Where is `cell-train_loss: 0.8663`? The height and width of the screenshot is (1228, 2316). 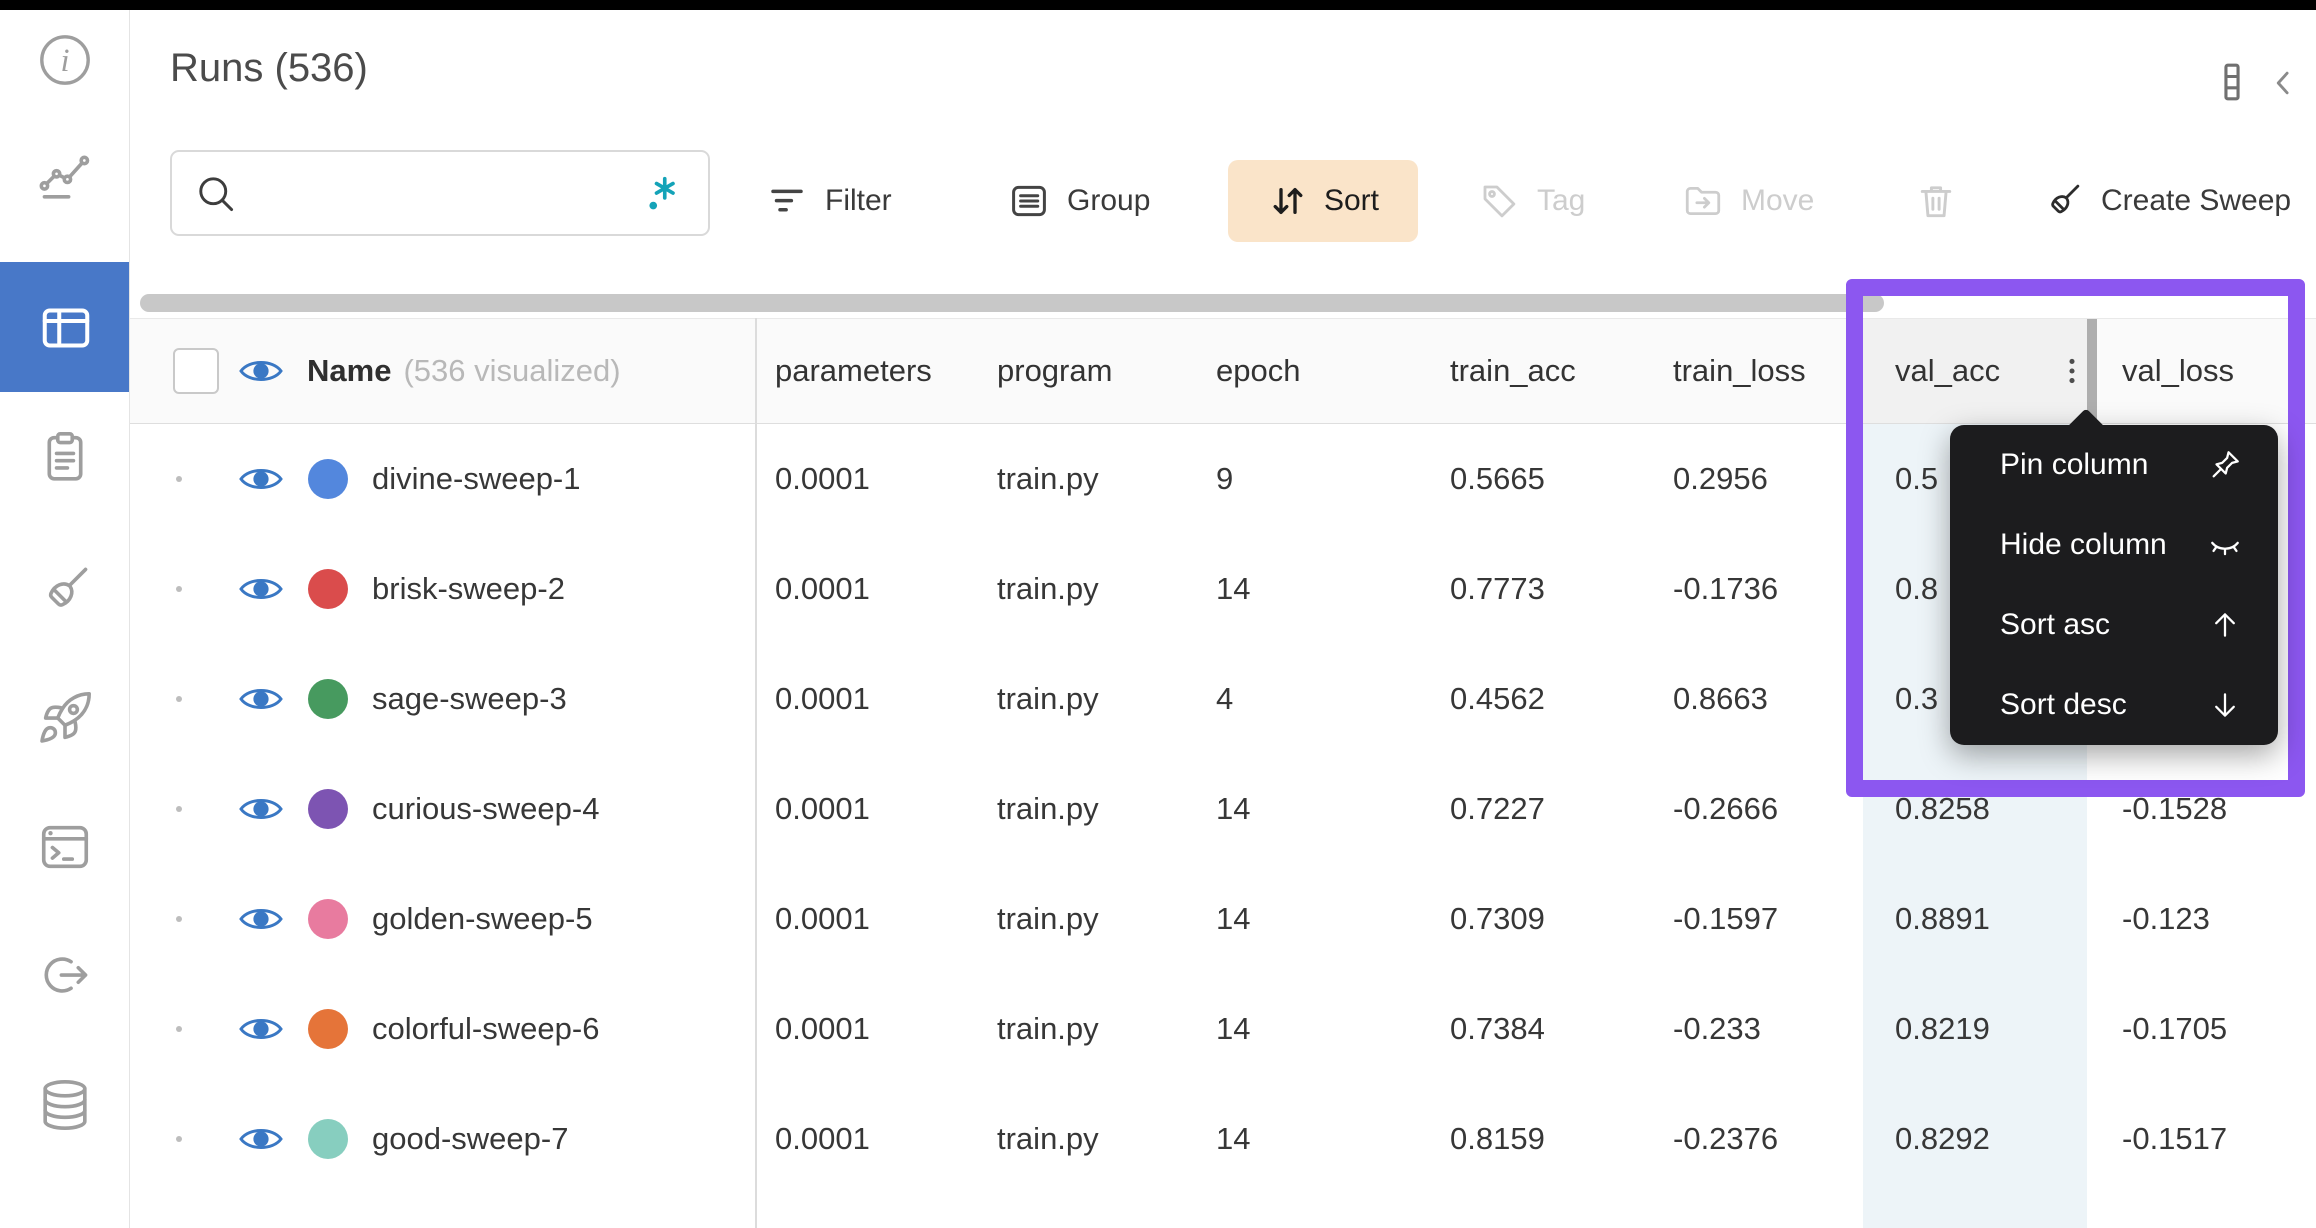
cell-train_loss: 0.8663 is located at coordinates (1720, 698).